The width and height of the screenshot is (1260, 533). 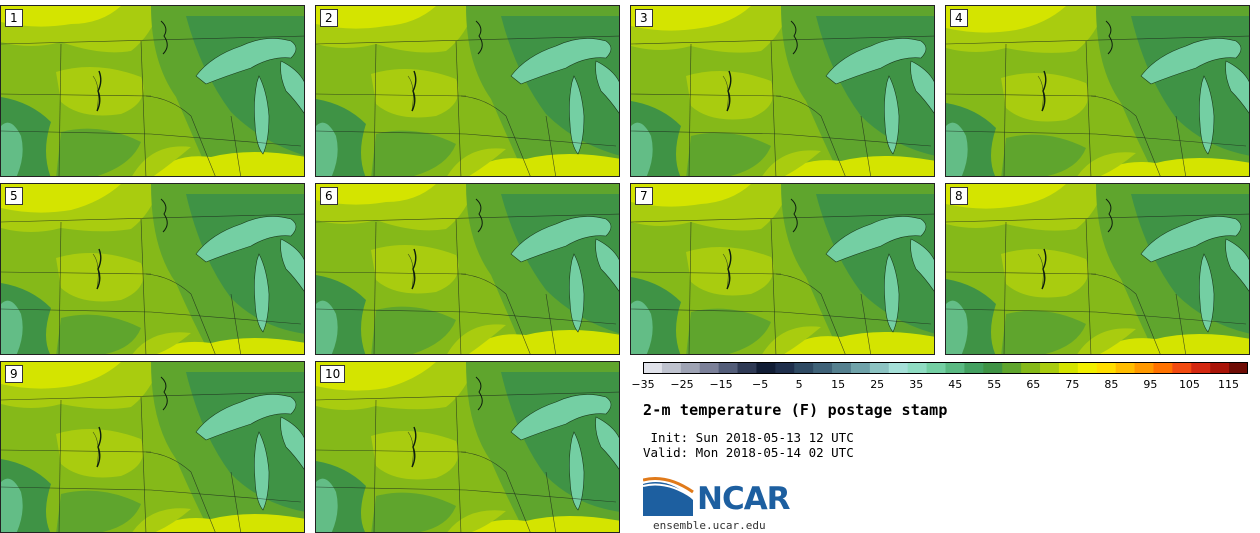 I want to click on member-number: 3, so click(x=644, y=18).